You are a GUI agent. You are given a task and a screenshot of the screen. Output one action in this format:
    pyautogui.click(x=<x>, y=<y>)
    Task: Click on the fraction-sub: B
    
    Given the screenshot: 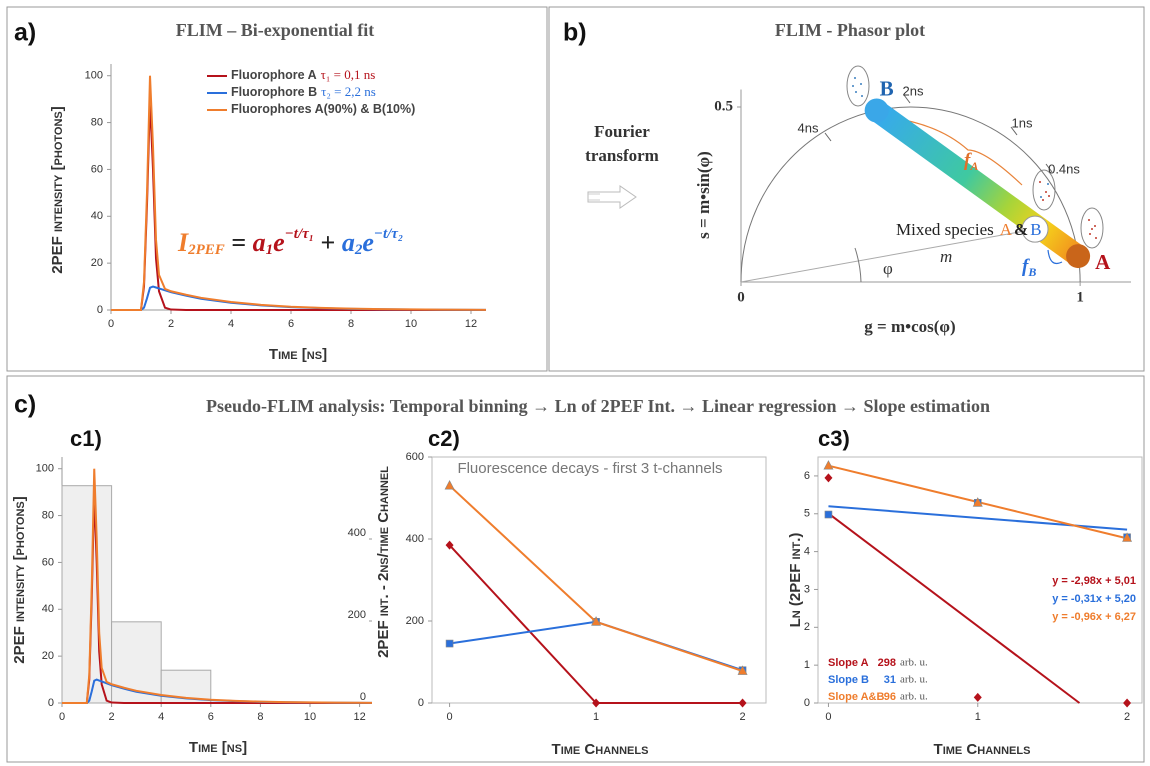 What is the action you would take?
    pyautogui.click(x=1031, y=272)
    